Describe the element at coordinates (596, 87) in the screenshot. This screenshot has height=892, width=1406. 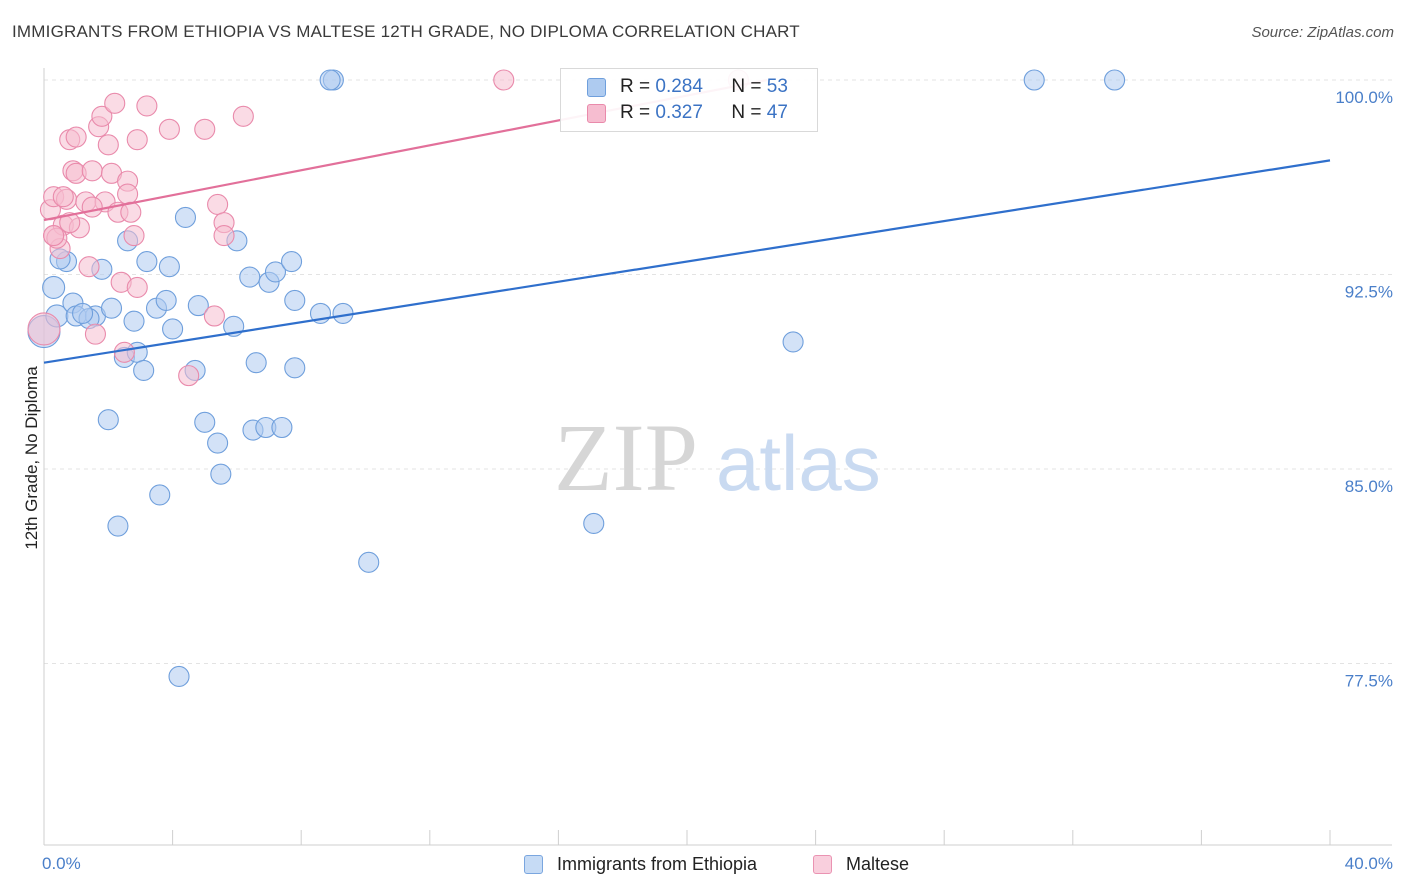
I see `legend-swatch-ethiopia` at that location.